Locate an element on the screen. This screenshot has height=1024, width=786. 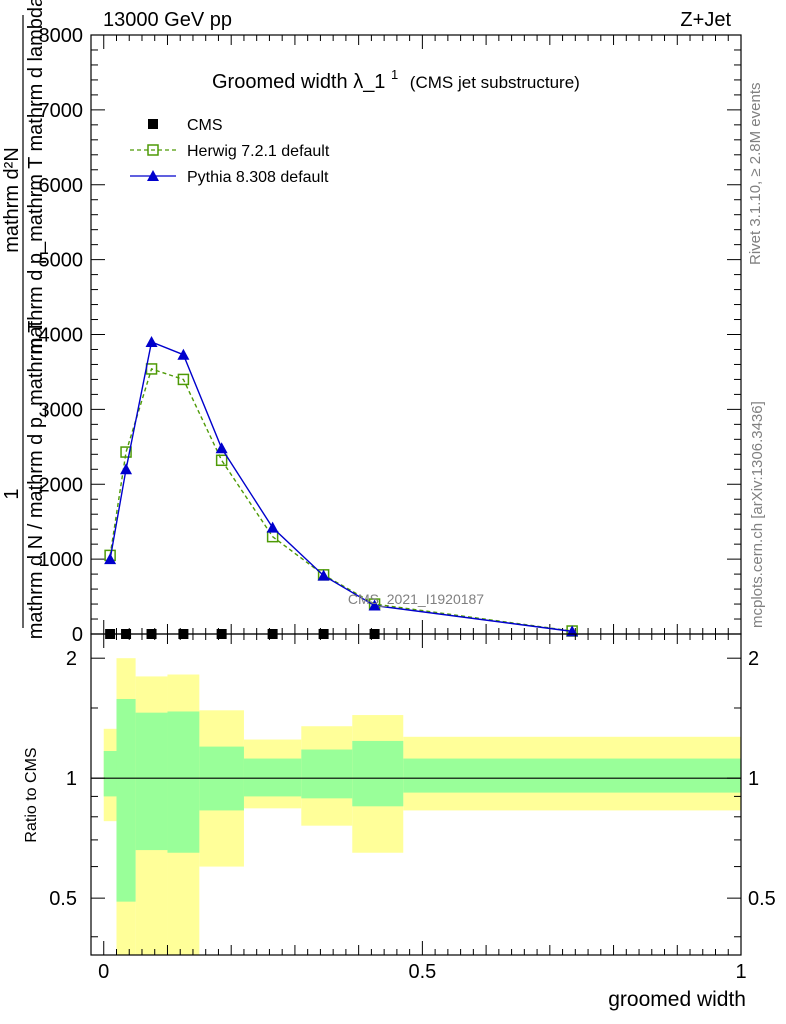
legend-marker-pythia is located at coordinates (153, 175).